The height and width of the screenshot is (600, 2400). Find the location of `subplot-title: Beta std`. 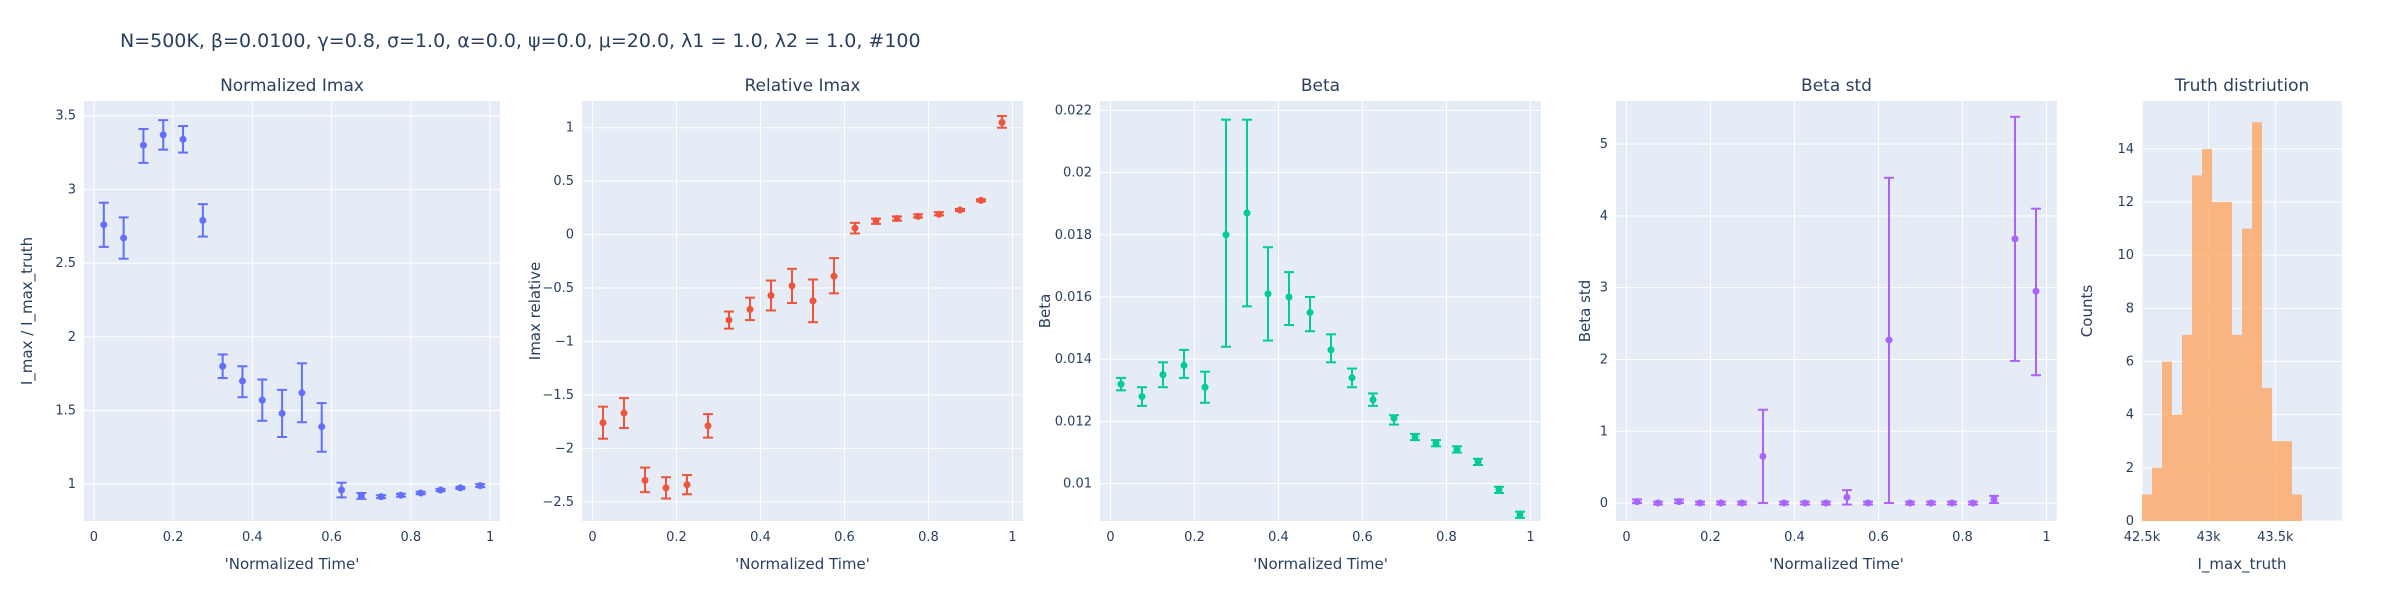

subplot-title: Beta std is located at coordinates (1836, 86).